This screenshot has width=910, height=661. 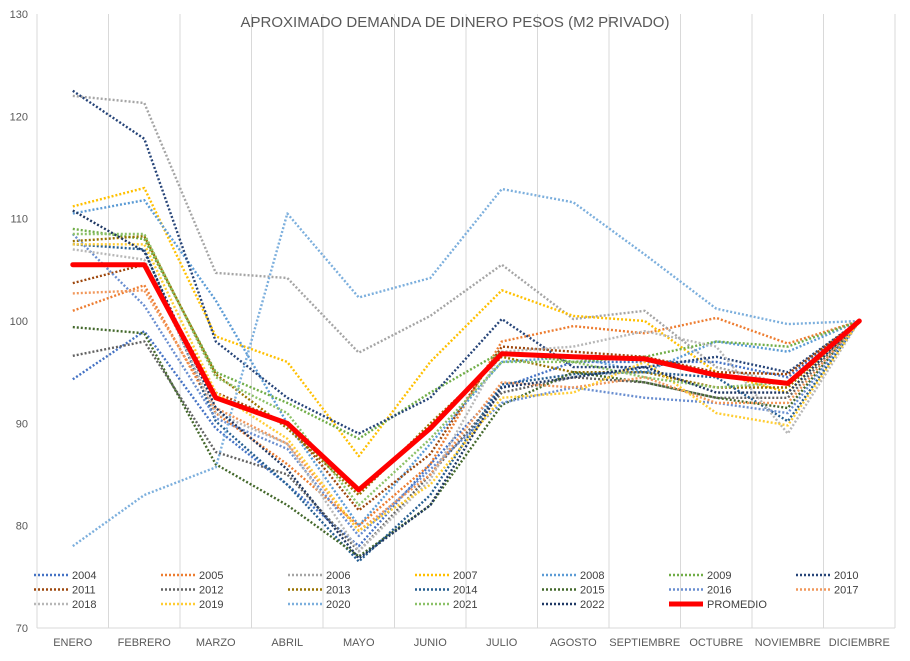 What do you see at coordinates (359, 643) in the screenshot?
I see `x-tick-label: MAYO` at bounding box center [359, 643].